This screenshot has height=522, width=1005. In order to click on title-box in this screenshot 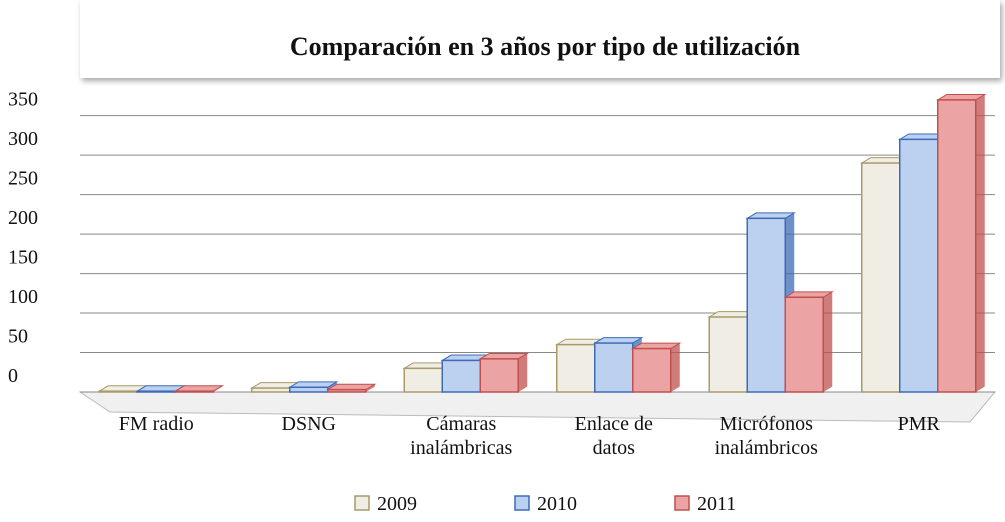, I will do `click(540, 39)`.